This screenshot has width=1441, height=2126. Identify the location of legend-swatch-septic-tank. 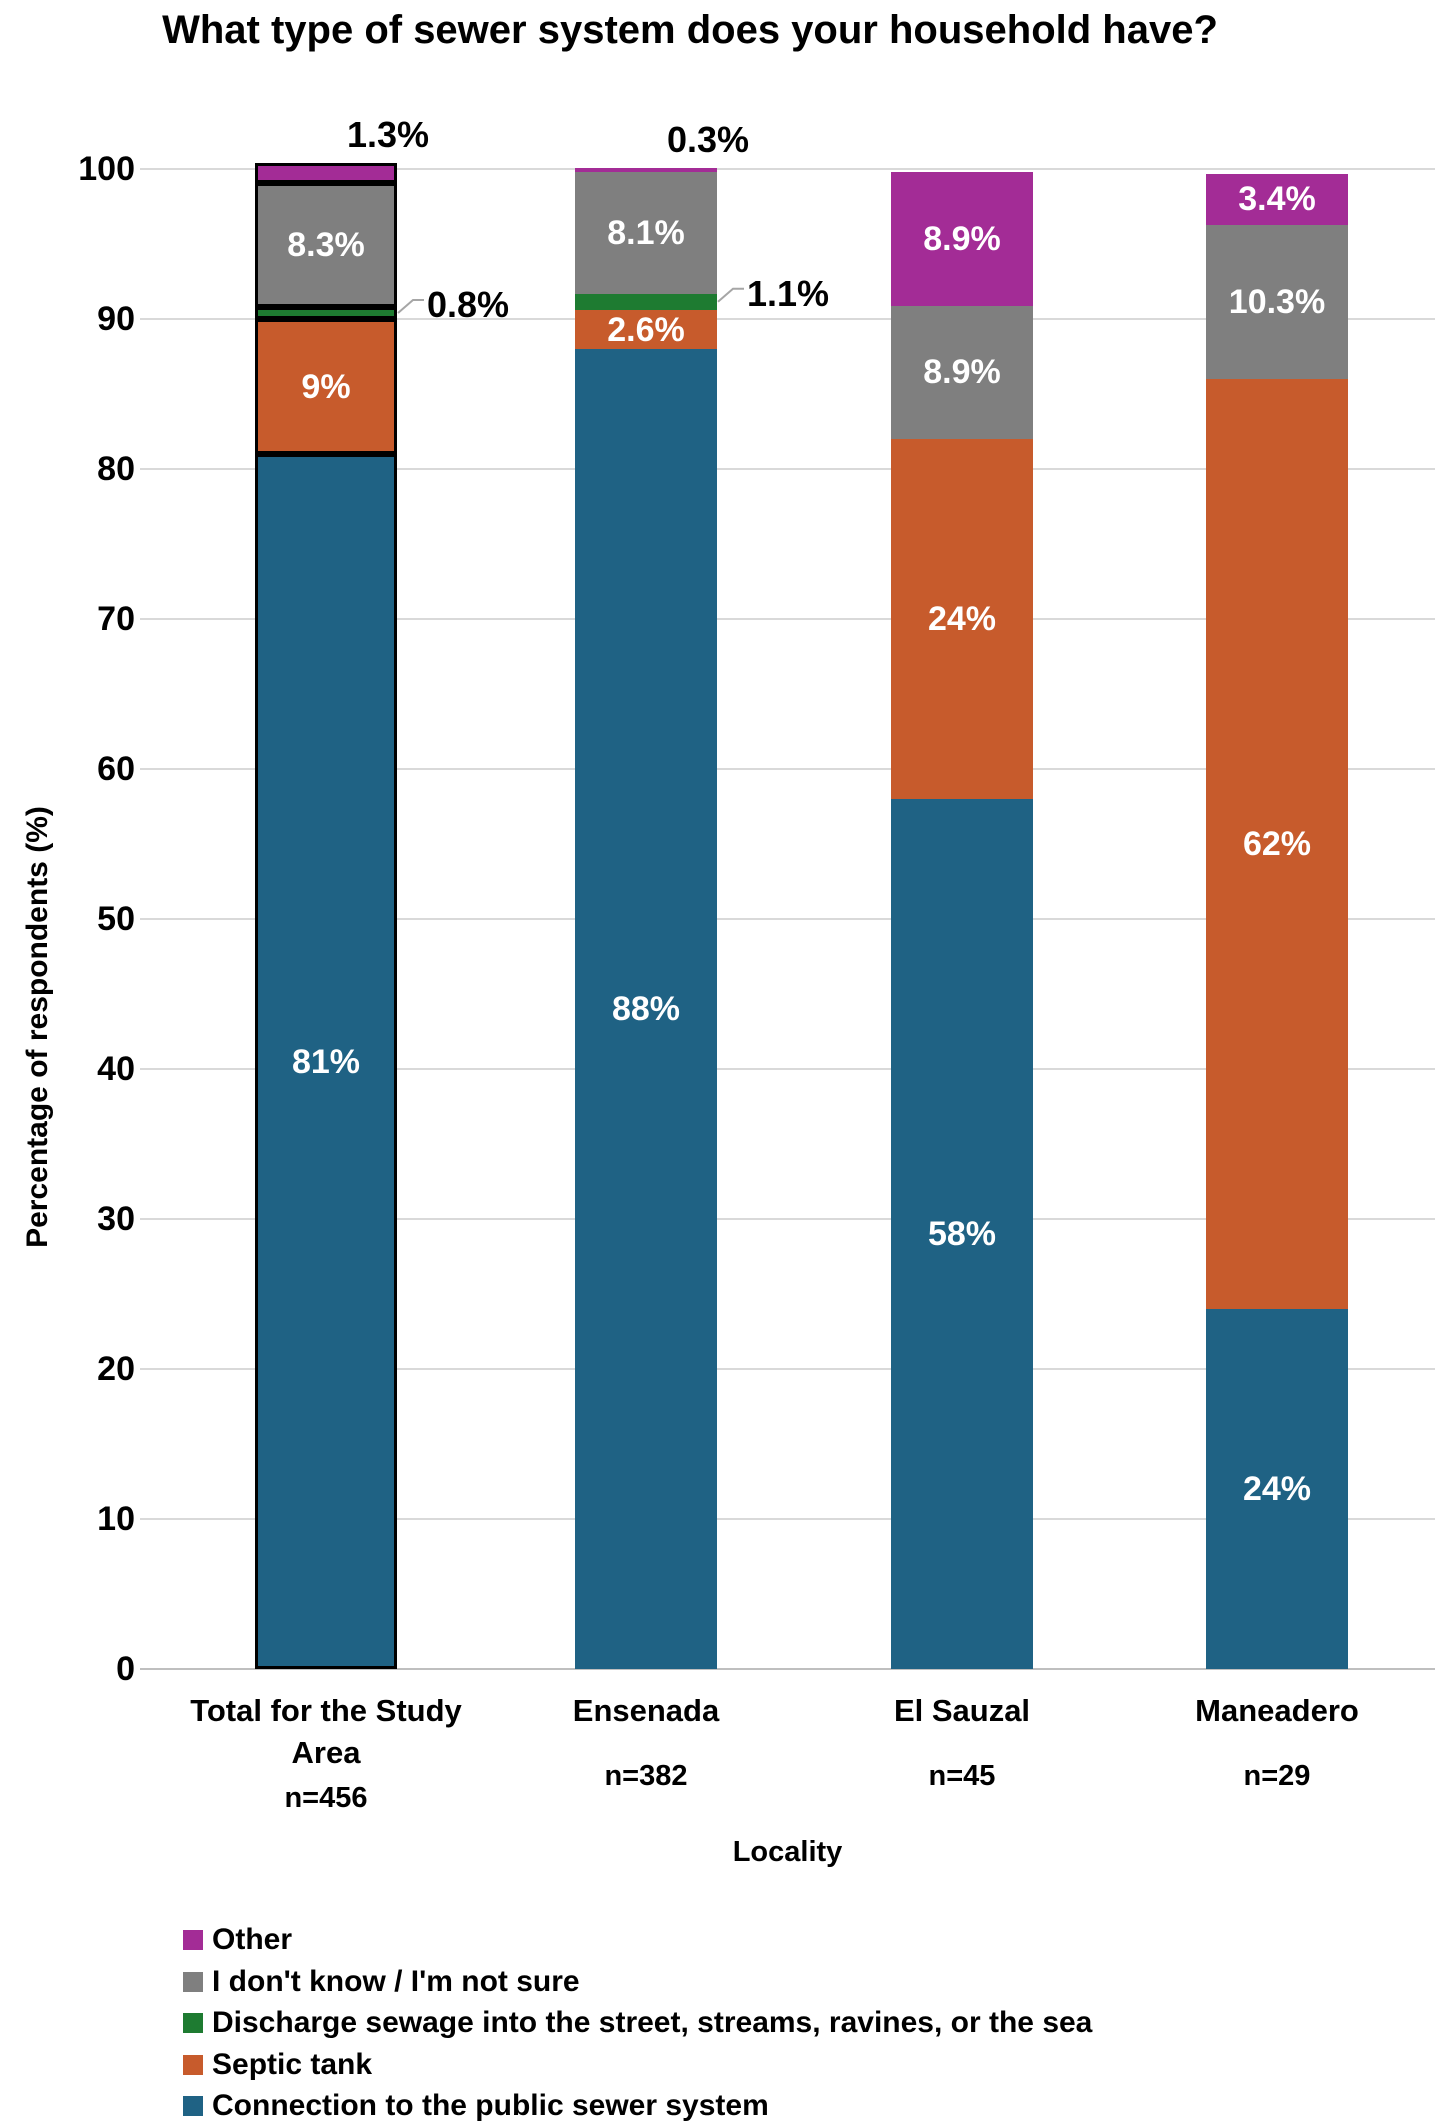
(193, 2064).